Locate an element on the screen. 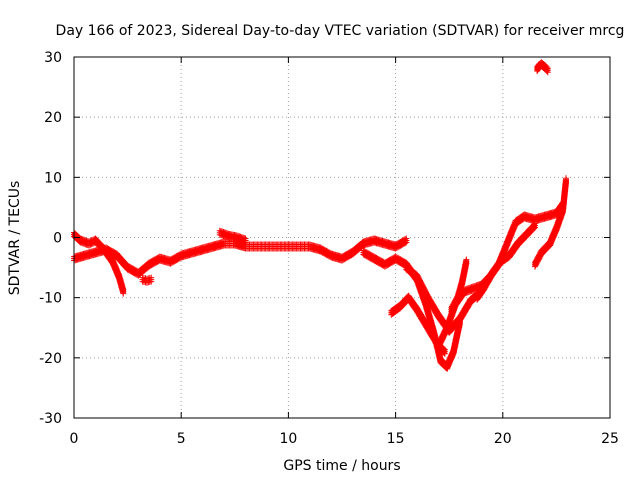 The width and height of the screenshot is (640, 480). y-tick-label: 30 is located at coordinates (53, 58).